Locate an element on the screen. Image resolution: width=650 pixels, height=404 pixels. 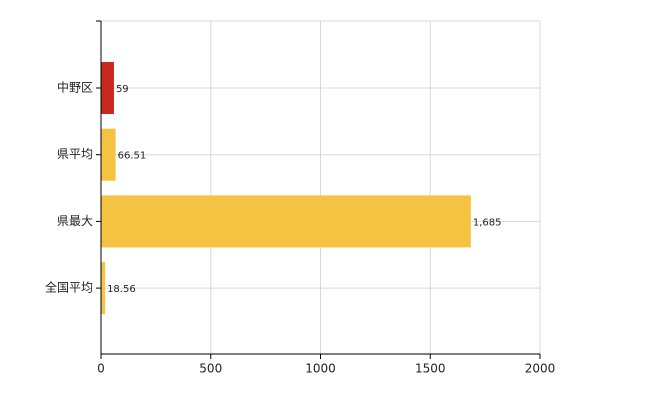
data-label: 59 is located at coordinates (122, 89).